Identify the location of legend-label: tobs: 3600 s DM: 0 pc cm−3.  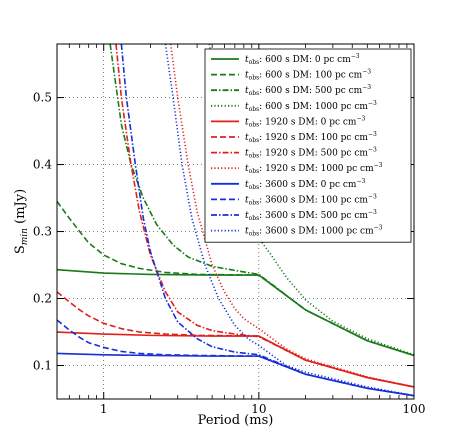
(305, 184).